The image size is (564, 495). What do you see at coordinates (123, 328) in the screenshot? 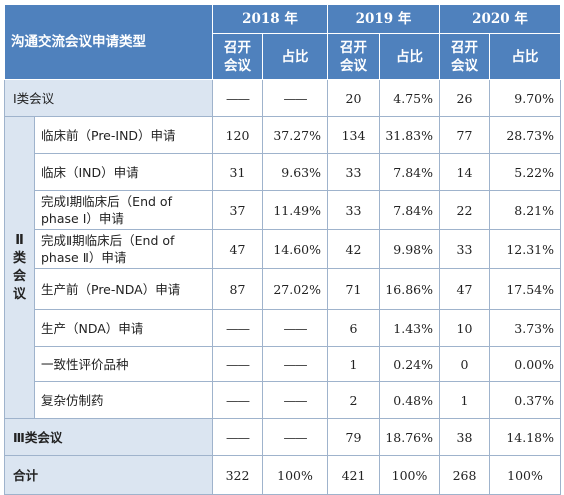
I see `sub-label: 生产（NDA）申请` at bounding box center [123, 328].